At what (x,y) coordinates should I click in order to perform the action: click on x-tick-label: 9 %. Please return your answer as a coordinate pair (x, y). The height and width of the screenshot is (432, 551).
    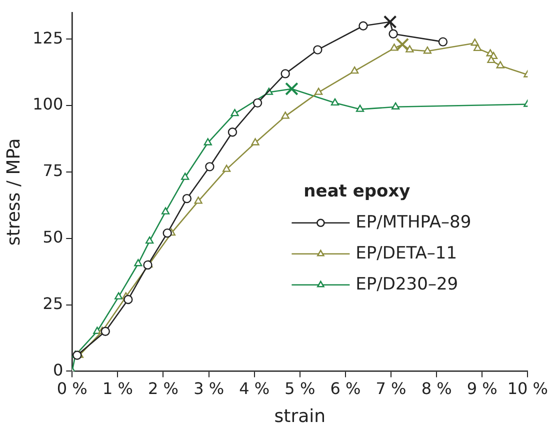
    Looking at the image, I should click on (482, 388).